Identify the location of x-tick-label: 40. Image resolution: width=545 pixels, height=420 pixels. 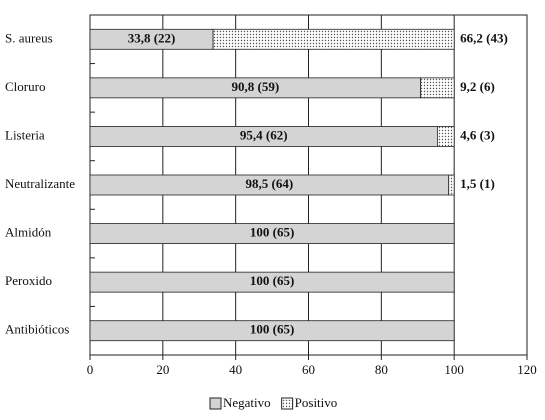
(235, 369).